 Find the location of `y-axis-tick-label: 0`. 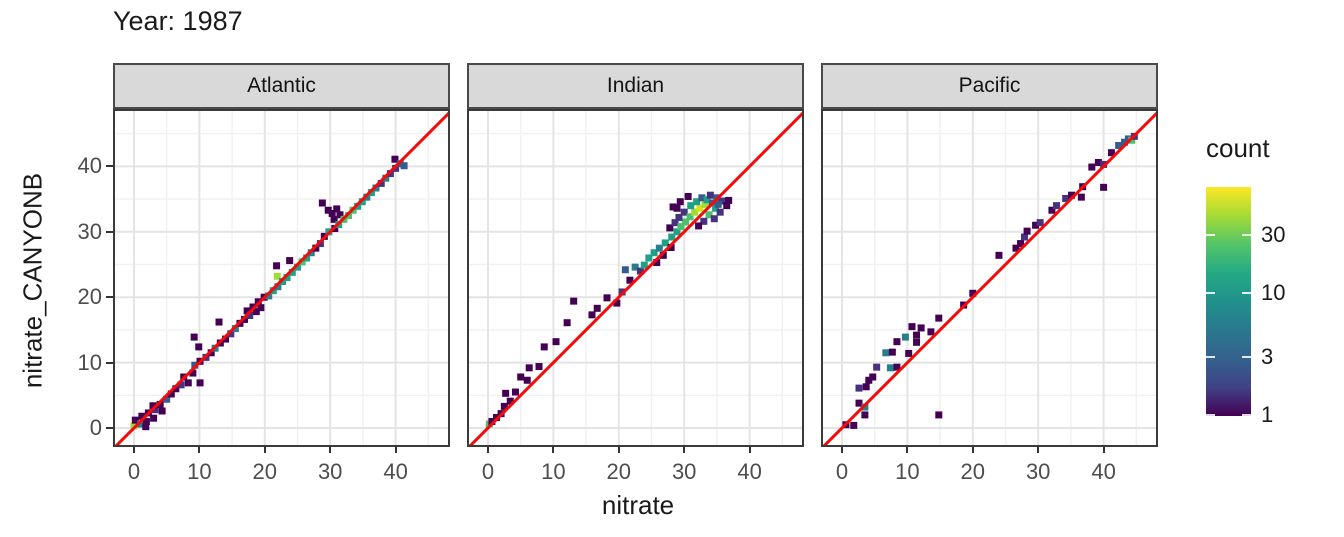

y-axis-tick-label: 0 is located at coordinates (95, 427).